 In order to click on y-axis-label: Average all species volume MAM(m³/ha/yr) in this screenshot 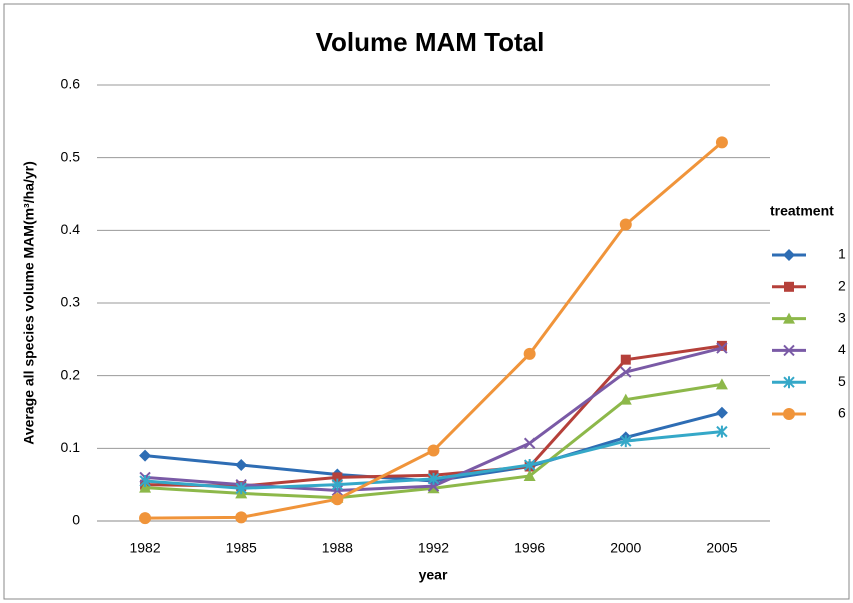, I will do `click(29, 302)`.